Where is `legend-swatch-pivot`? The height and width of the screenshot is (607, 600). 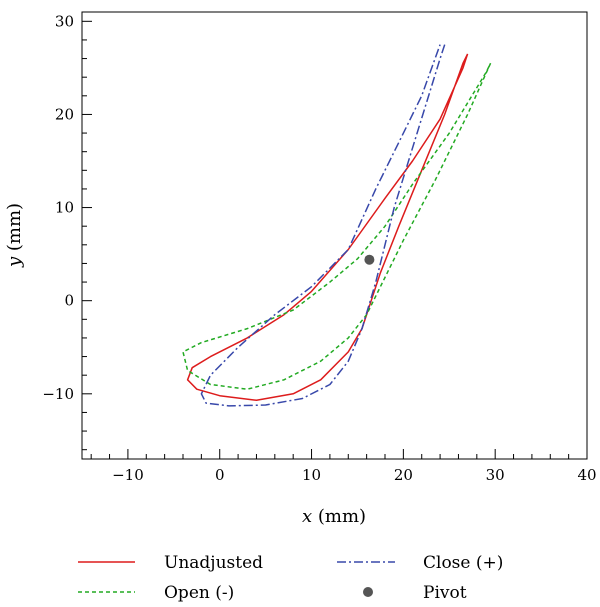 legend-swatch-pivot is located at coordinates (368, 592).